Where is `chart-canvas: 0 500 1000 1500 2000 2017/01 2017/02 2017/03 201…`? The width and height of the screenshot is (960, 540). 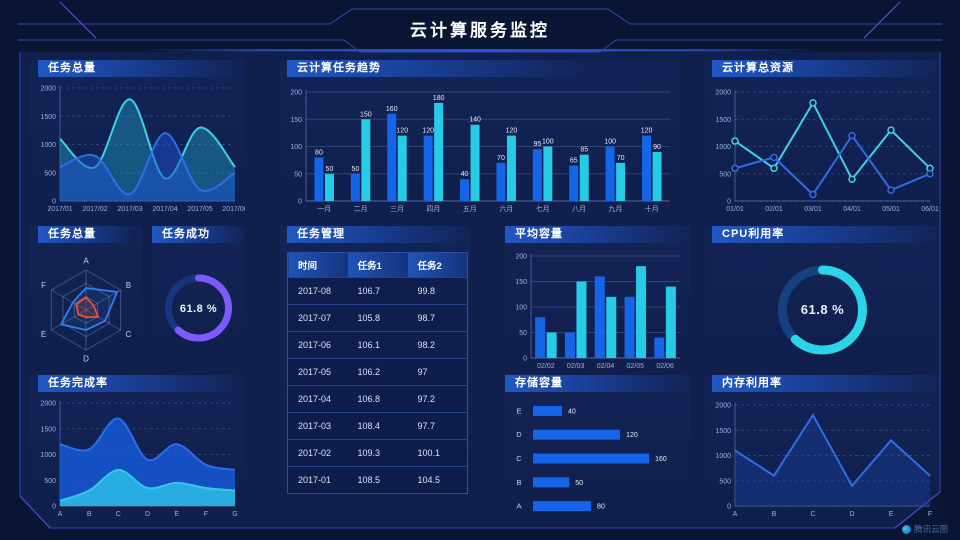 chart-canvas: 0 500 1000 1500 2000 2017/01 2017/02 2017/03 201… is located at coordinates (143, 150).